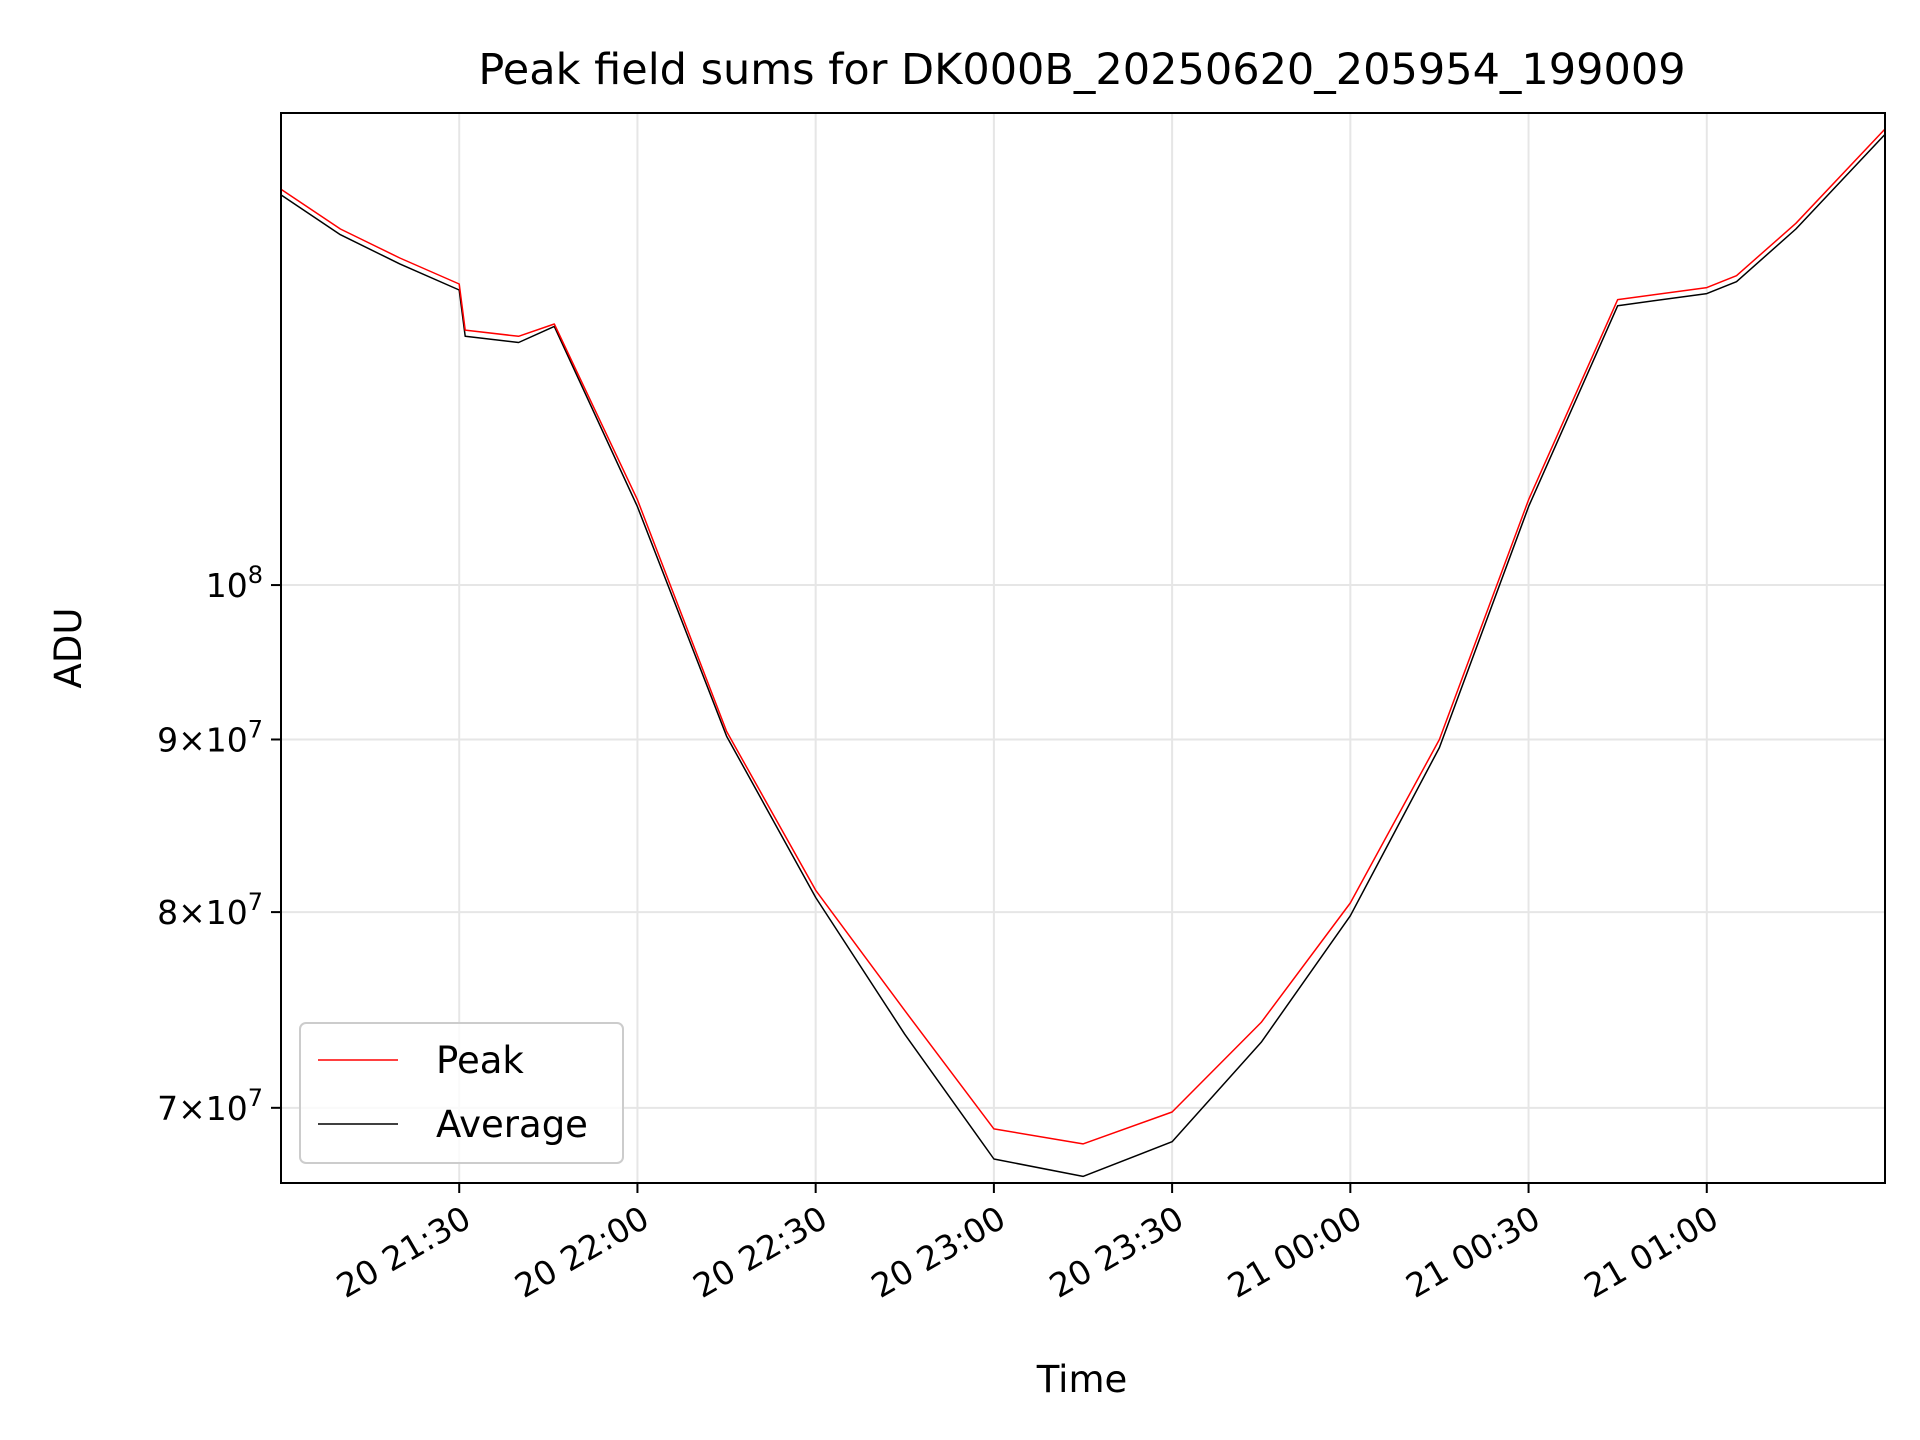 This screenshot has width=1920, height=1440. I want to click on x-axis-label: Time, so click(1082, 1379).